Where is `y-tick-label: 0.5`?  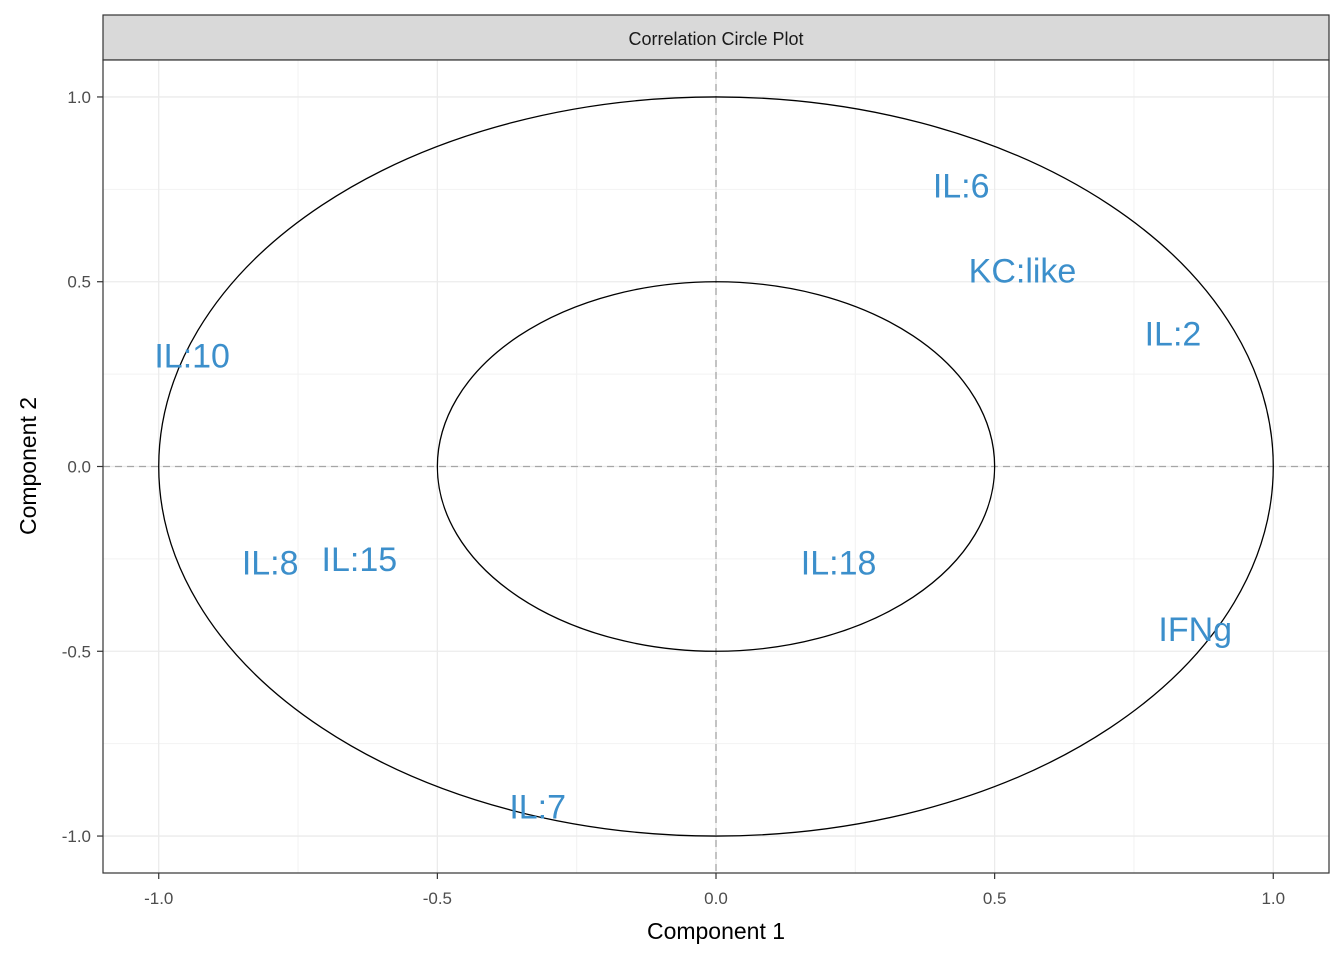 y-tick-label: 0.5 is located at coordinates (79, 282).